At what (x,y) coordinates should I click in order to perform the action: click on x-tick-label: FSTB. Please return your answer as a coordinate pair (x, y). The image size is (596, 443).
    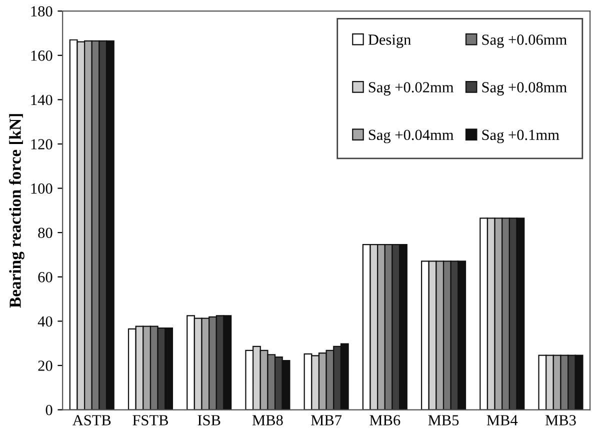
    Looking at the image, I should click on (150, 420).